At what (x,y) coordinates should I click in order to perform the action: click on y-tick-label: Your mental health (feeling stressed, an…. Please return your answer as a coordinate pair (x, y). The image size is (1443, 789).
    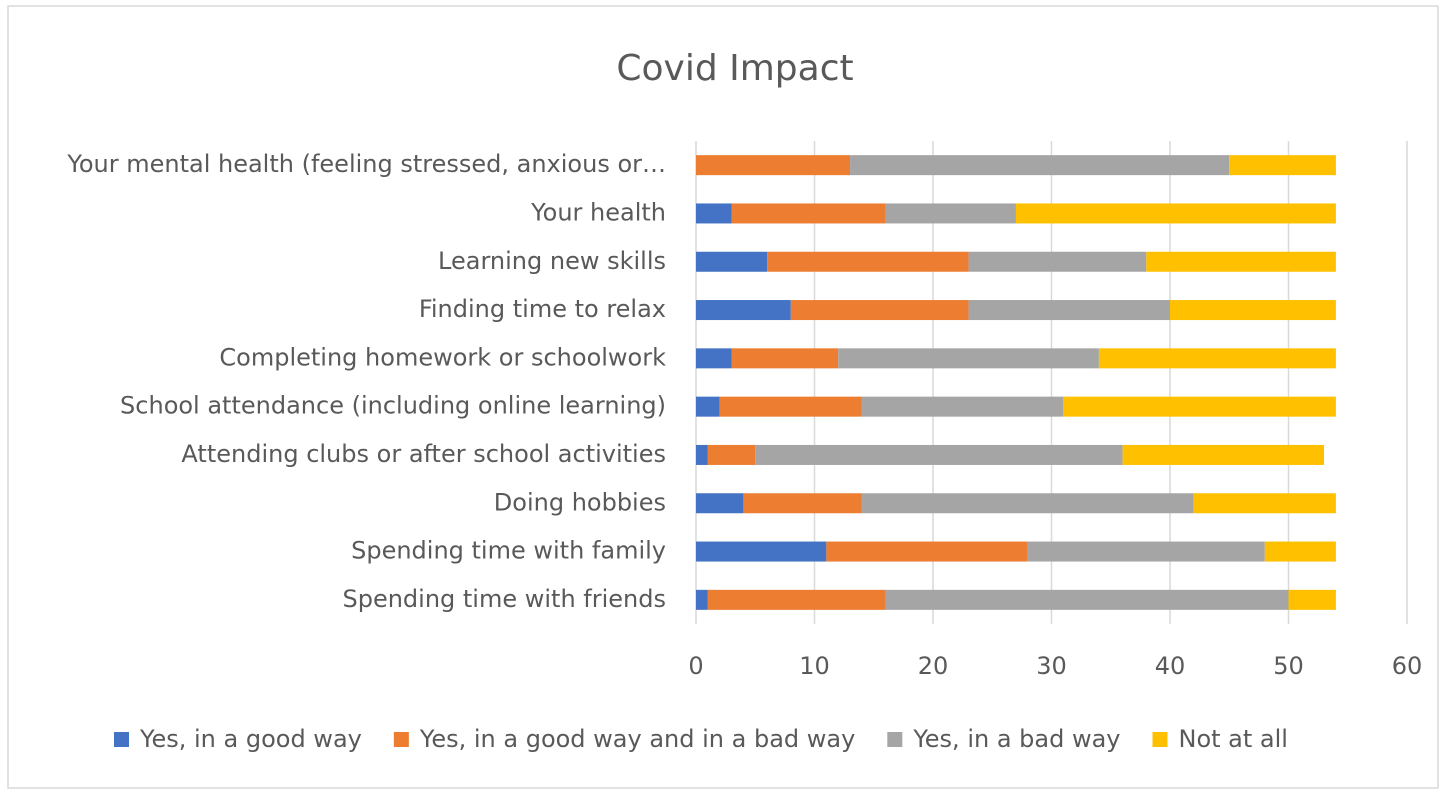
    Looking at the image, I should click on (366, 164).